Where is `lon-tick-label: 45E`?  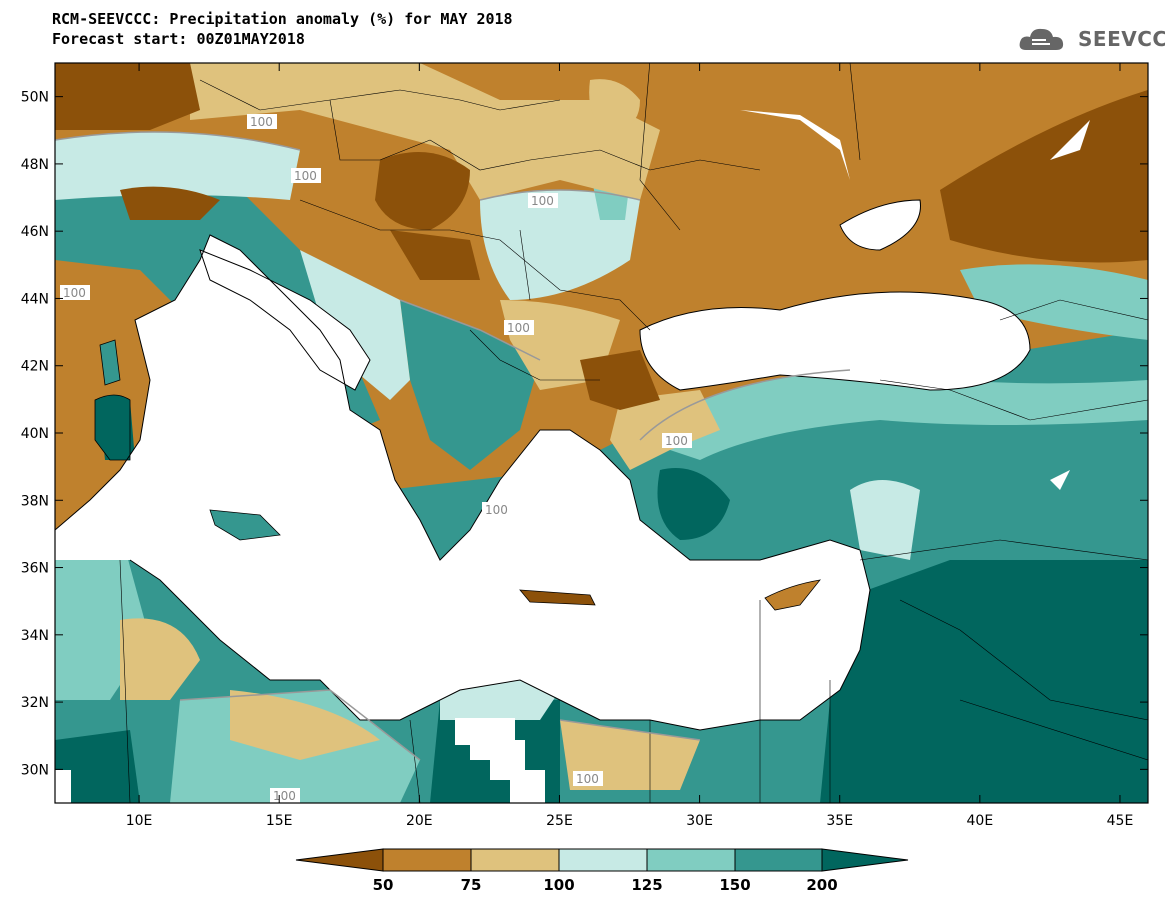
lon-tick-label: 45E is located at coordinates (1120, 821).